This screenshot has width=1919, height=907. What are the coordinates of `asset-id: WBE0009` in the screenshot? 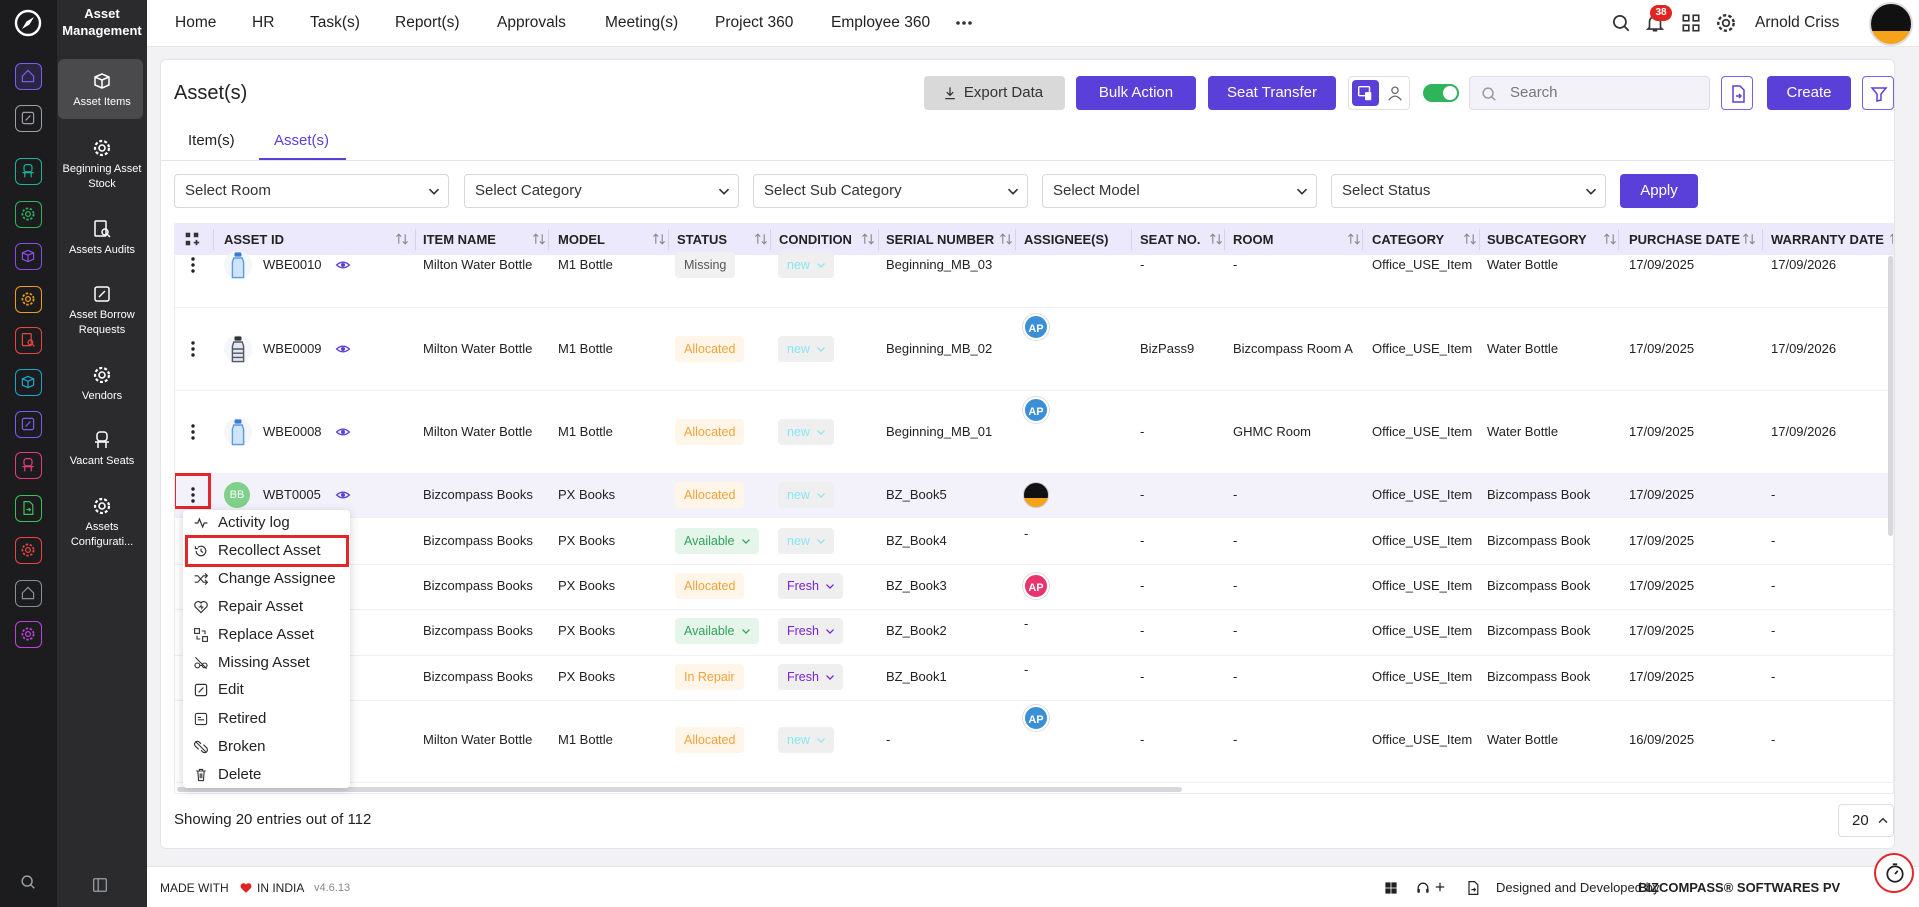 It's located at (292, 348).